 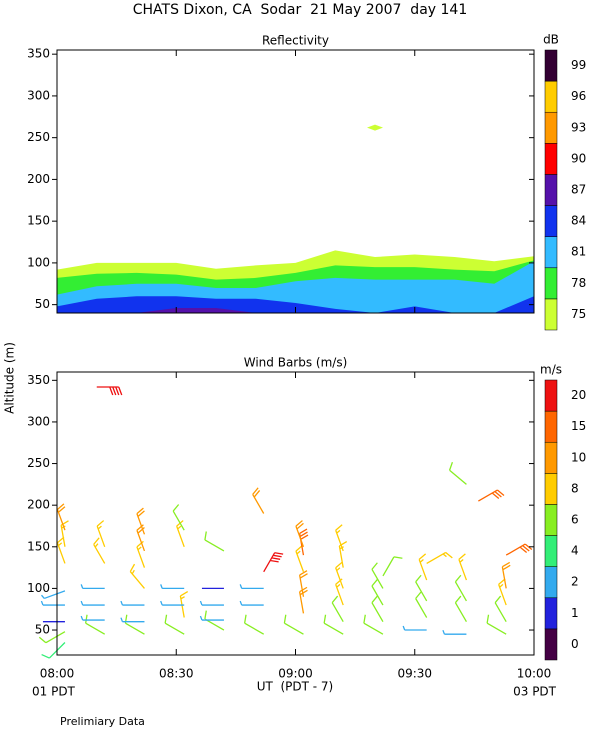 What do you see at coordinates (295, 41) in the screenshot?
I see `panel-title: Reflectivity` at bounding box center [295, 41].